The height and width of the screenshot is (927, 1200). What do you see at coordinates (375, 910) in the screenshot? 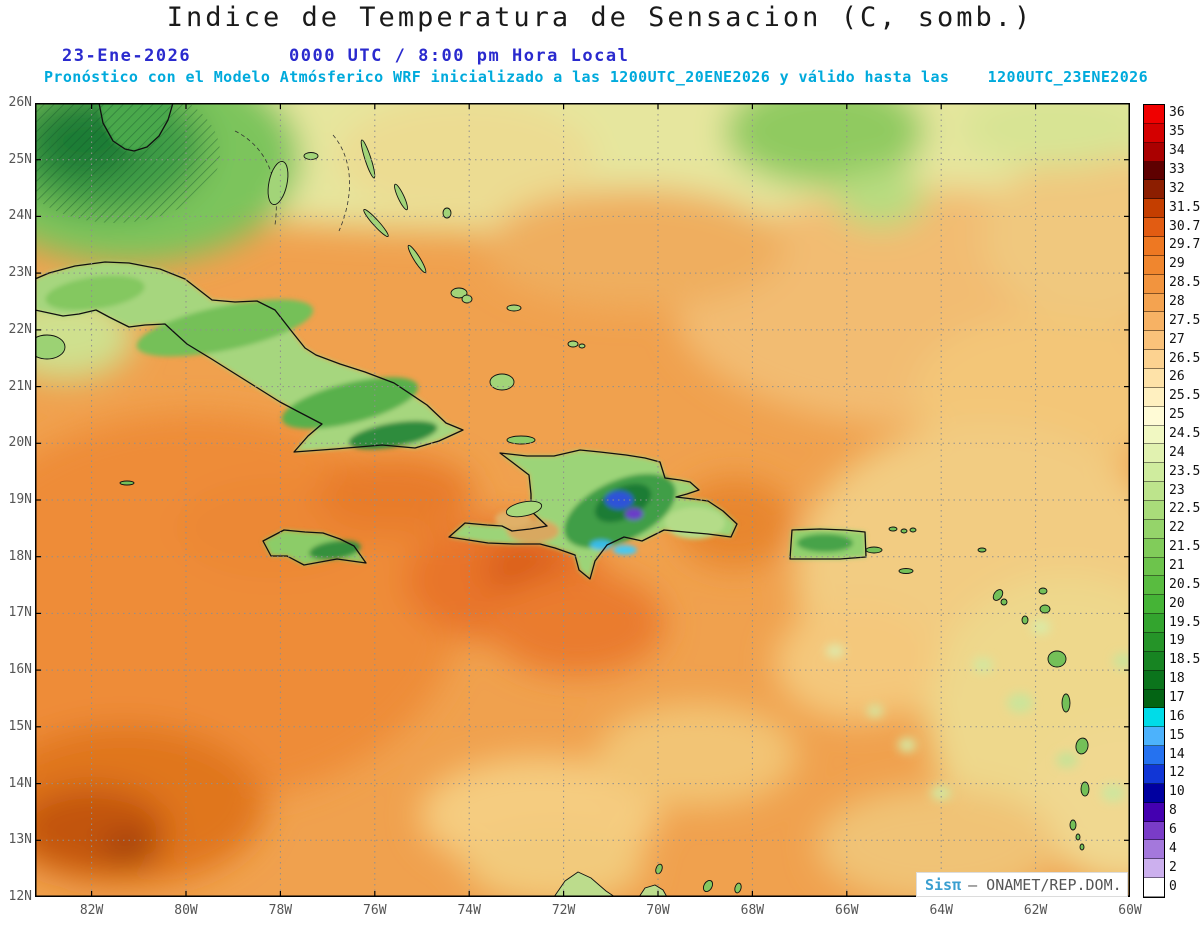
I see `lon-label: 76W` at bounding box center [375, 910].